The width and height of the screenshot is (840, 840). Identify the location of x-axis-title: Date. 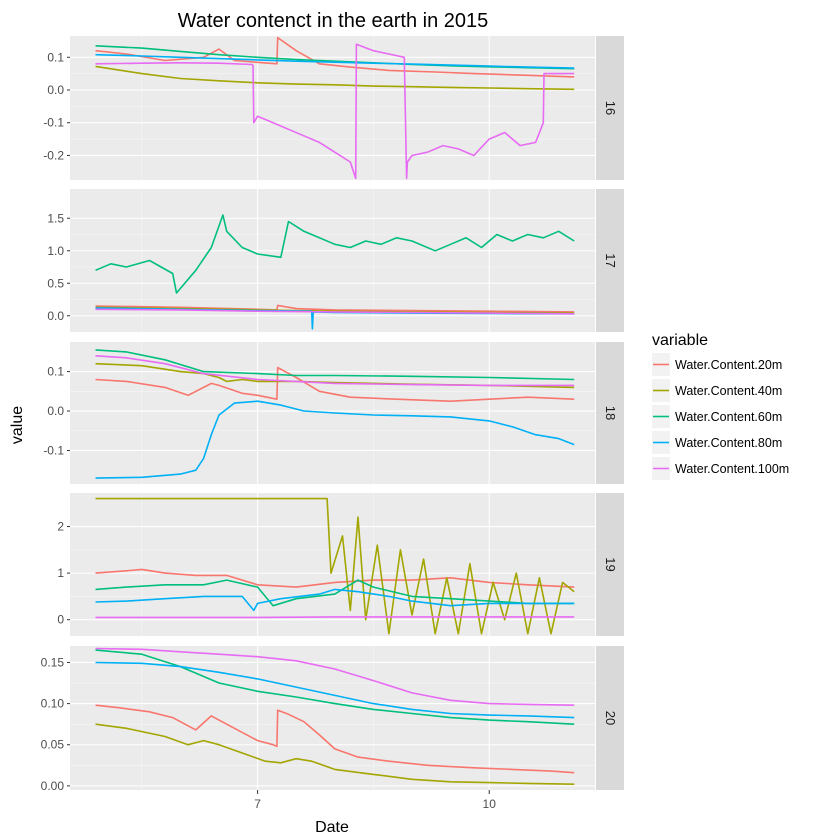
(332, 827).